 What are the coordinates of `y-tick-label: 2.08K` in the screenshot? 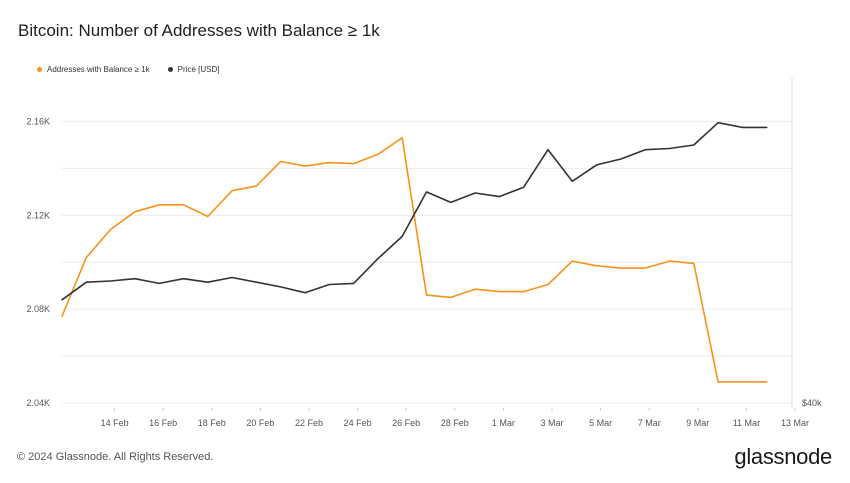 It's located at (38, 309).